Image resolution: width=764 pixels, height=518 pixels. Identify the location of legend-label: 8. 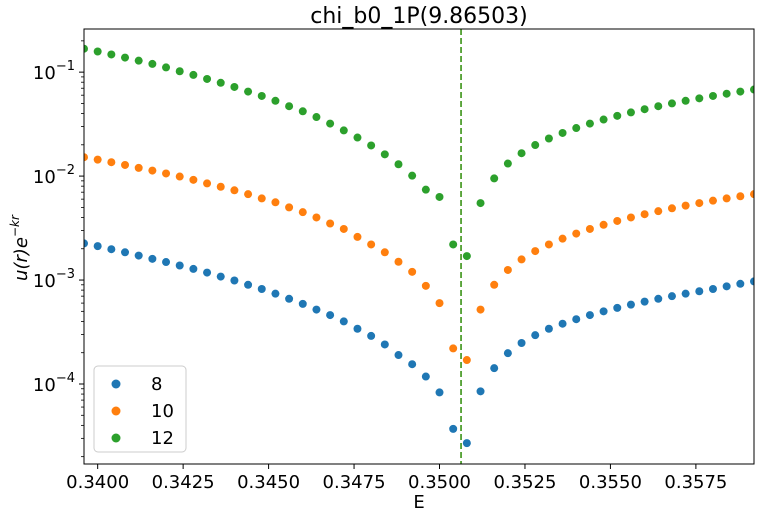
(156, 384).